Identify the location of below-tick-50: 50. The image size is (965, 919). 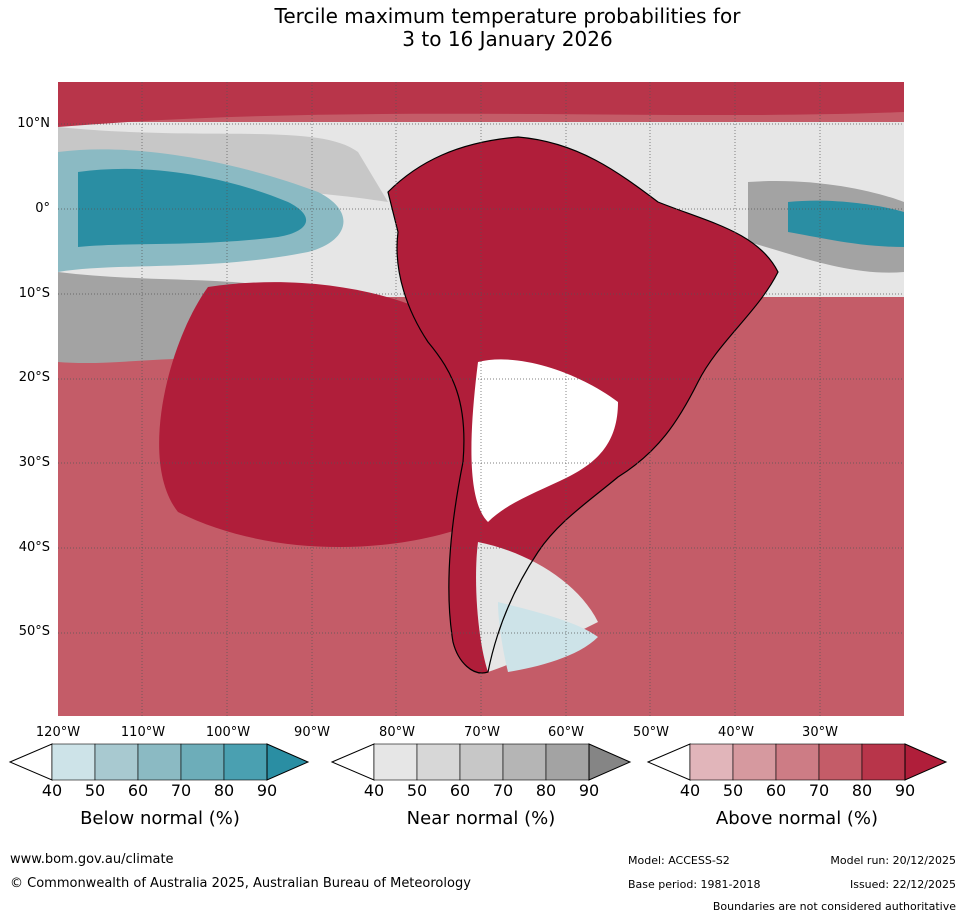
(95, 790).